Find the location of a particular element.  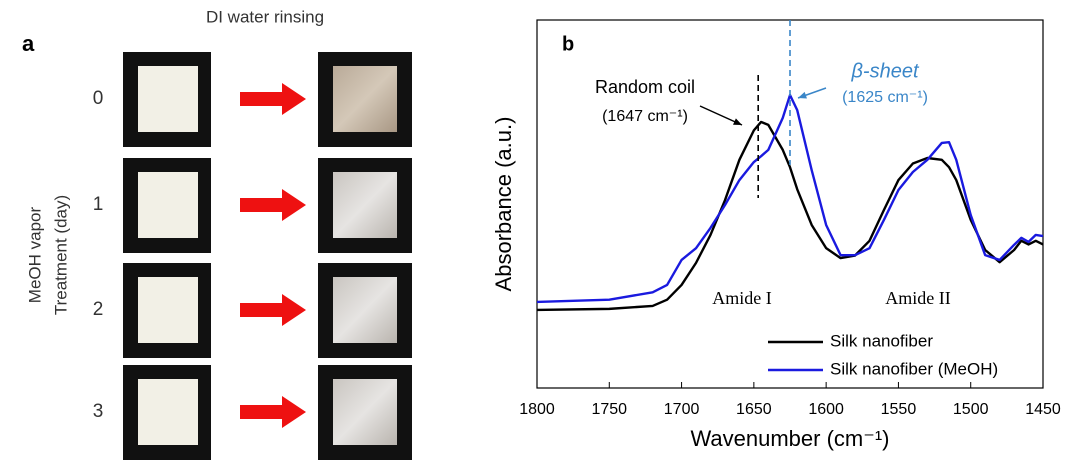

peak-position: (1647 cm⁻¹) is located at coordinates (645, 116).